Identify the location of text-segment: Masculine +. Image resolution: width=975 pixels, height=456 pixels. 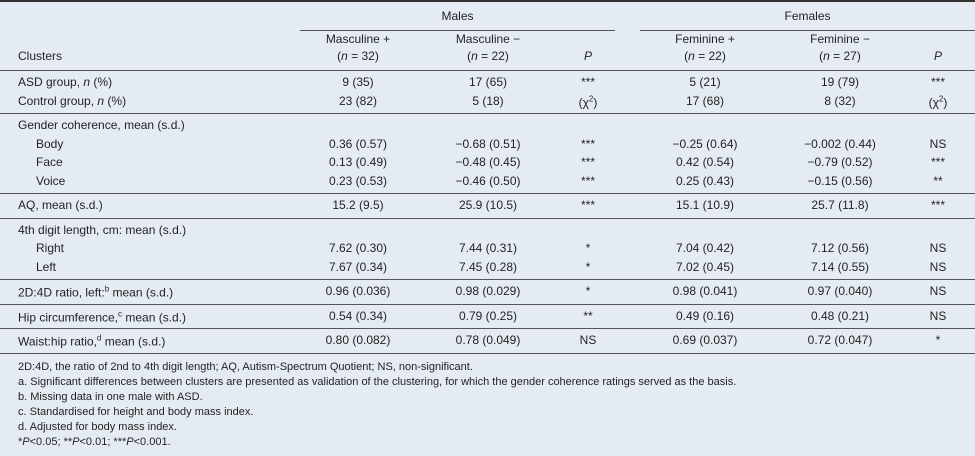
(358, 39).